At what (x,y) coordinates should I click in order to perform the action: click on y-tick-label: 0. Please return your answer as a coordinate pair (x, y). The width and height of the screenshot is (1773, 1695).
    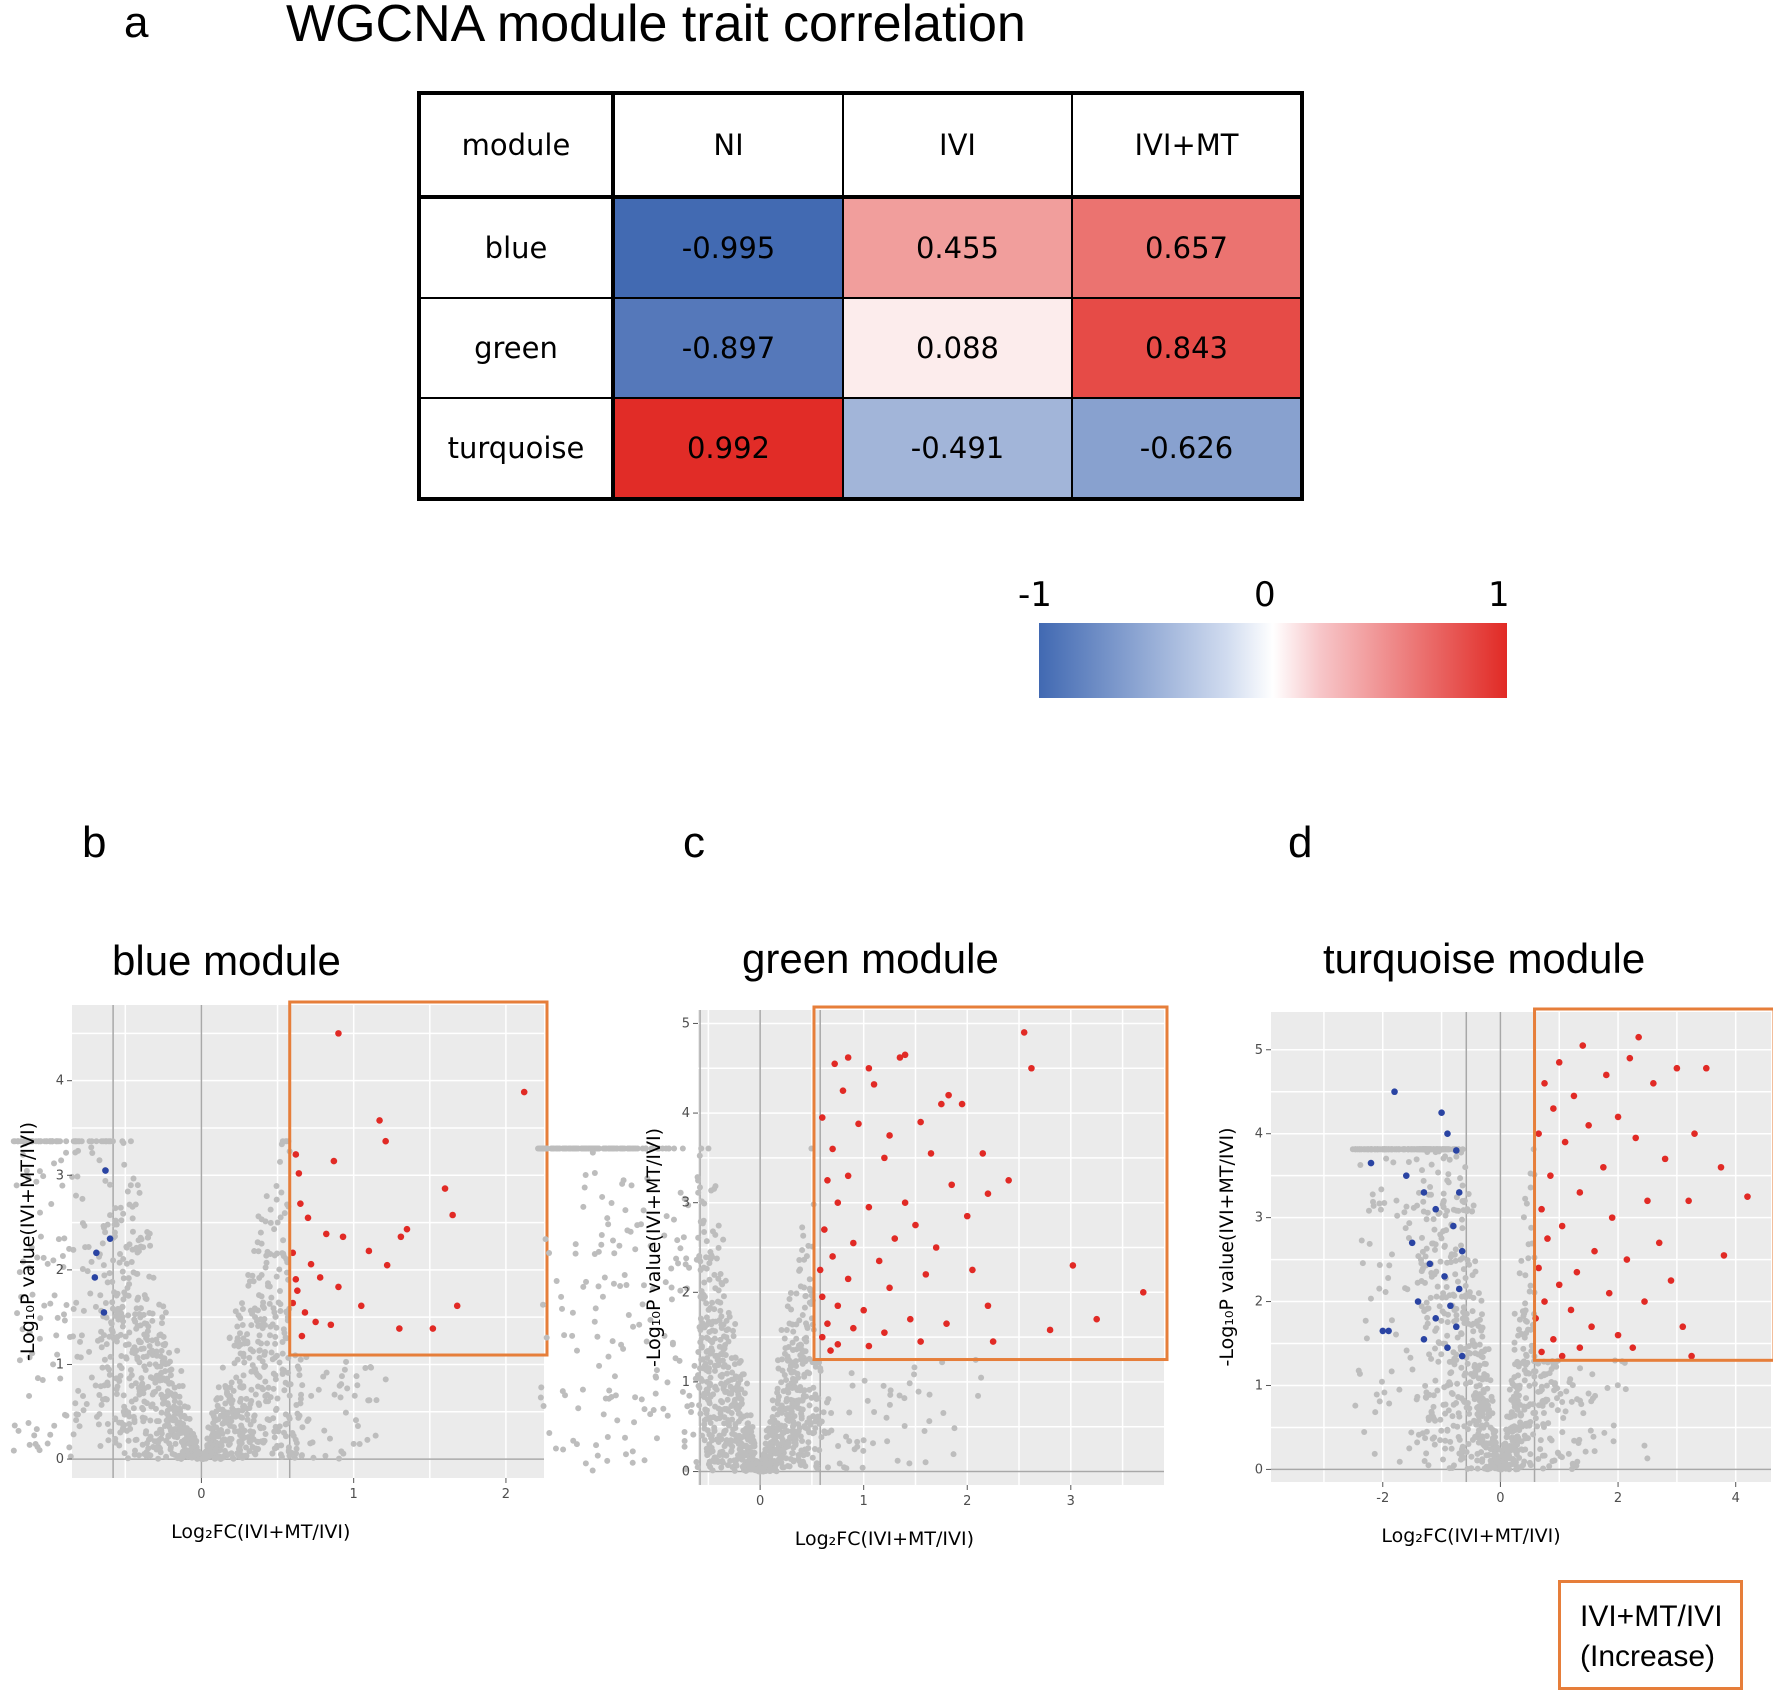
    Looking at the image, I should click on (686, 1472).